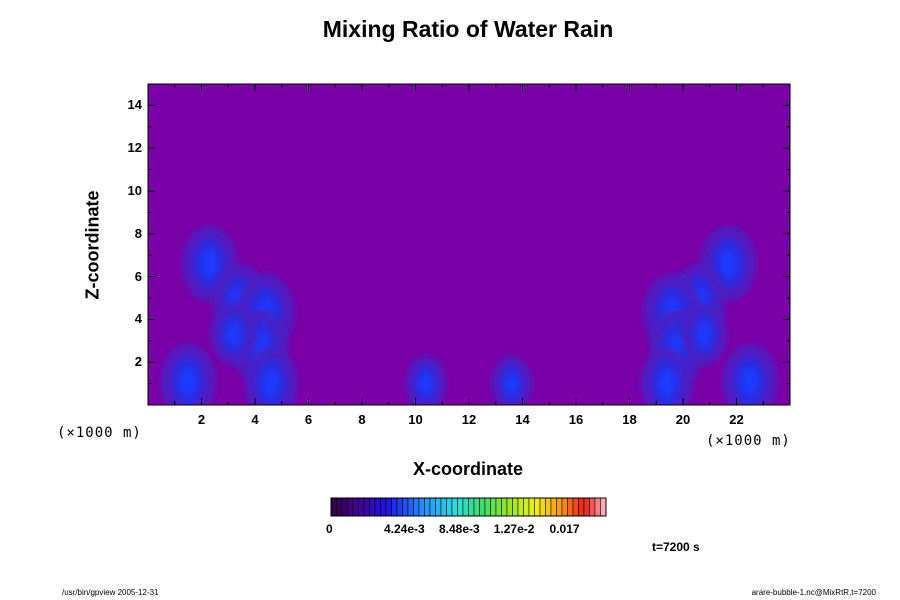 The height and width of the screenshot is (600, 900). I want to click on footer-right: arare-bubble-1.nc@MixRtR,t=7200, so click(813, 592).